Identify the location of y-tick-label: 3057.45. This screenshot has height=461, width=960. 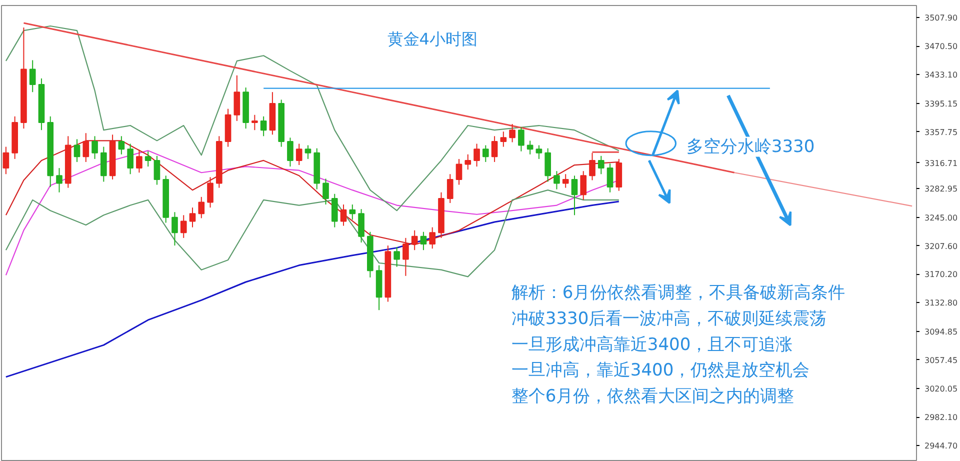
(941, 360).